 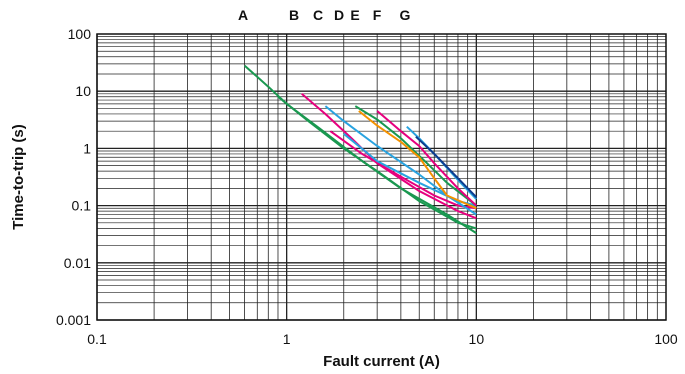 What do you see at coordinates (243, 15) in the screenshot?
I see `curve-label-a: A` at bounding box center [243, 15].